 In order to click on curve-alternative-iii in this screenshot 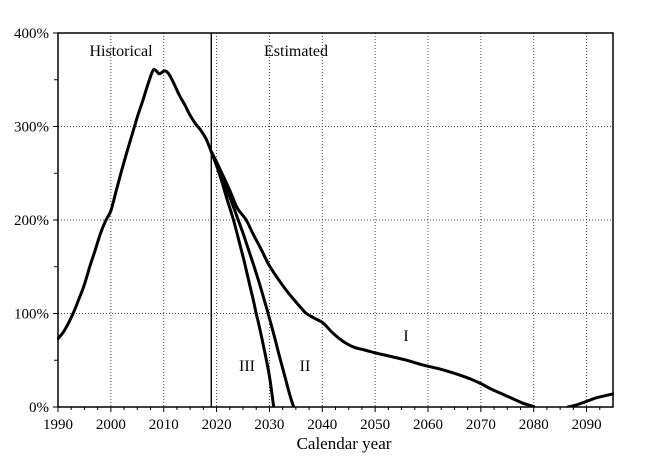, I will do `click(242, 278)`.